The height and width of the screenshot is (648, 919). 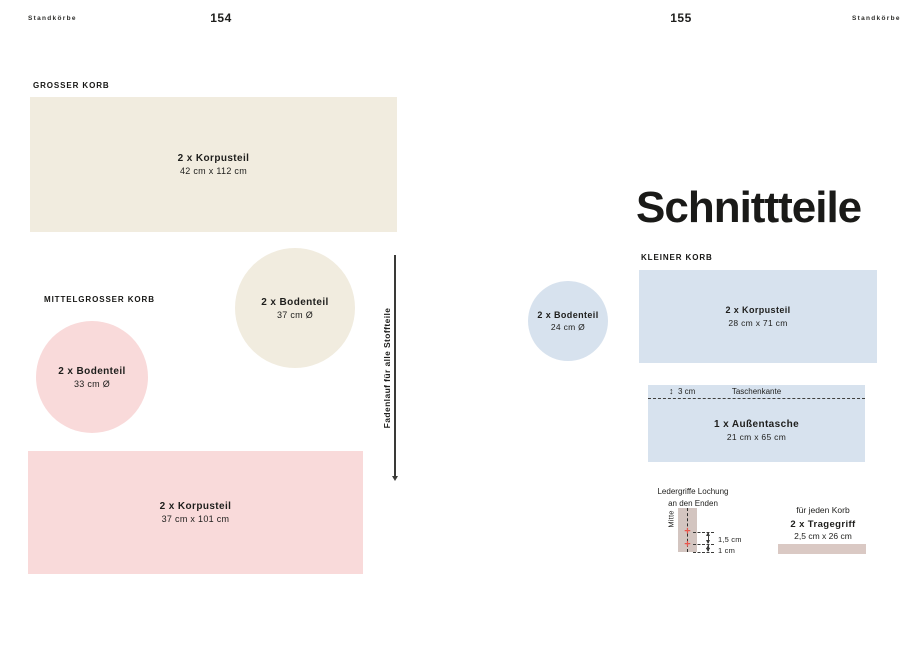 I want to click on per-basket-label: für jeden Korb, so click(x=823, y=510).